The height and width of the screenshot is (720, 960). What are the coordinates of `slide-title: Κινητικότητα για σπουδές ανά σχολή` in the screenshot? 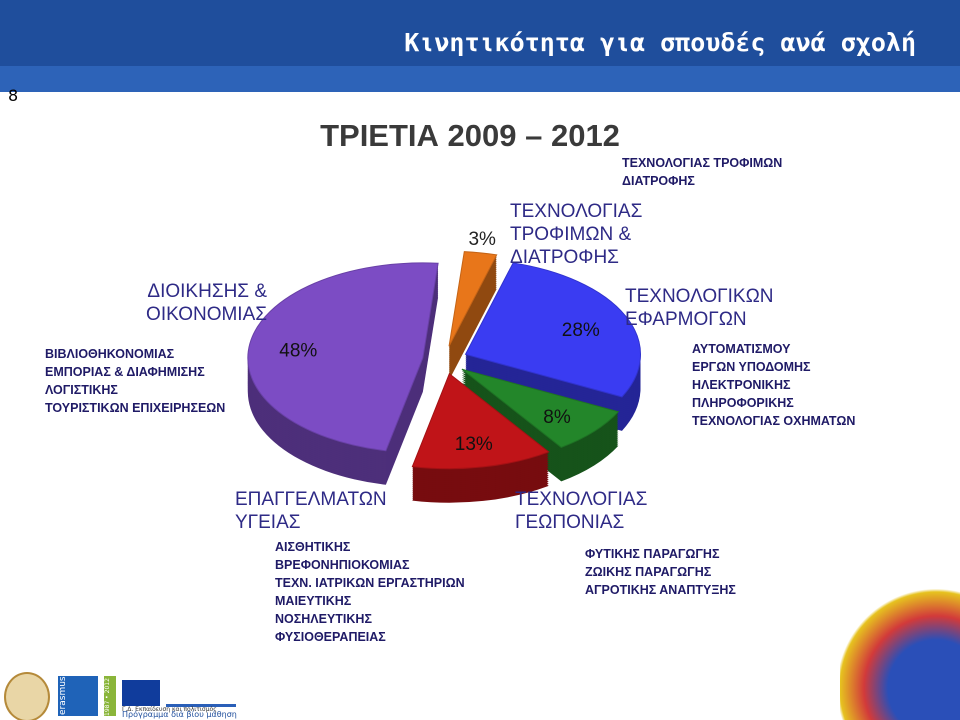 It's located at (660, 42).